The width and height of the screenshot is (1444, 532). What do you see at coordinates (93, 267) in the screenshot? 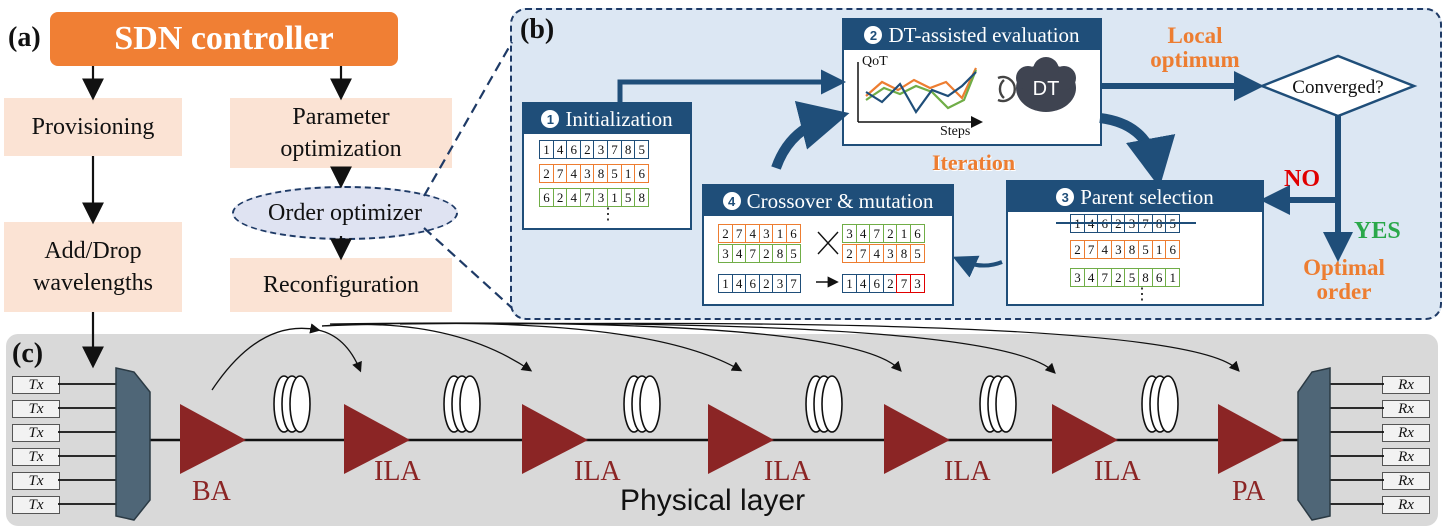
I see `add-drop-box: Add/Drop wavelengths` at bounding box center [93, 267].